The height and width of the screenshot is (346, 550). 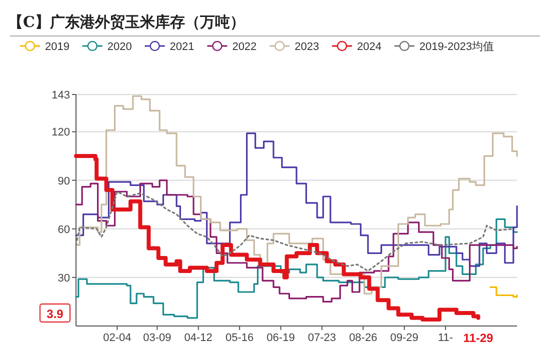 I want to click on legend-label: 2021, so click(x=182, y=47).